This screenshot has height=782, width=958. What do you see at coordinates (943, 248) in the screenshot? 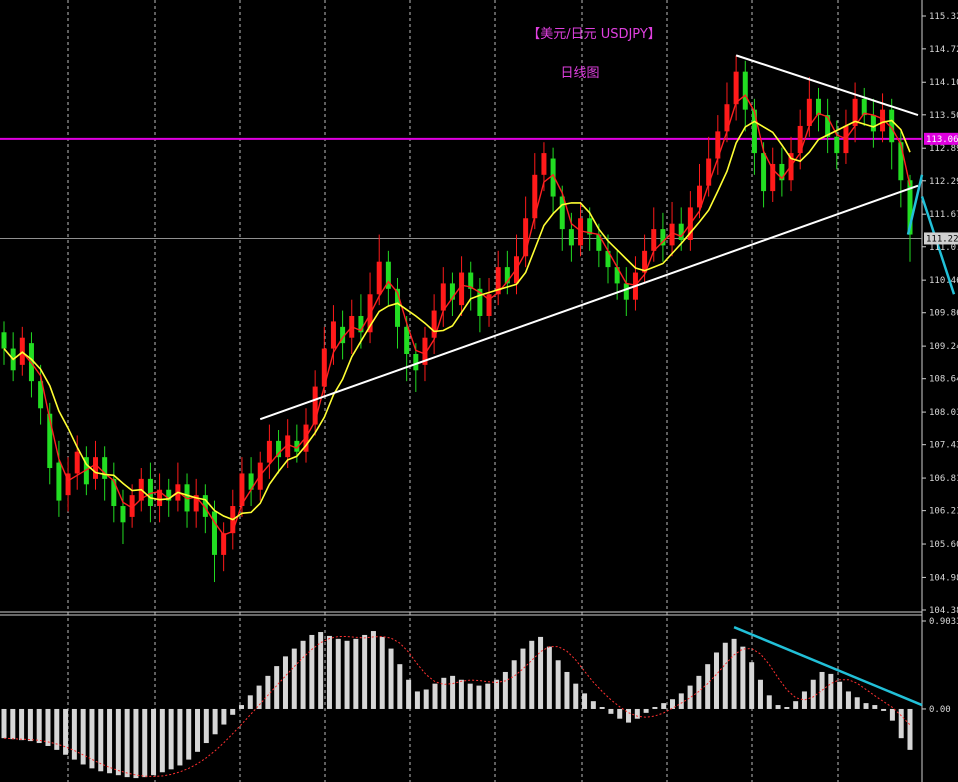
I see `price-tick-label: 111.075` at bounding box center [943, 248].